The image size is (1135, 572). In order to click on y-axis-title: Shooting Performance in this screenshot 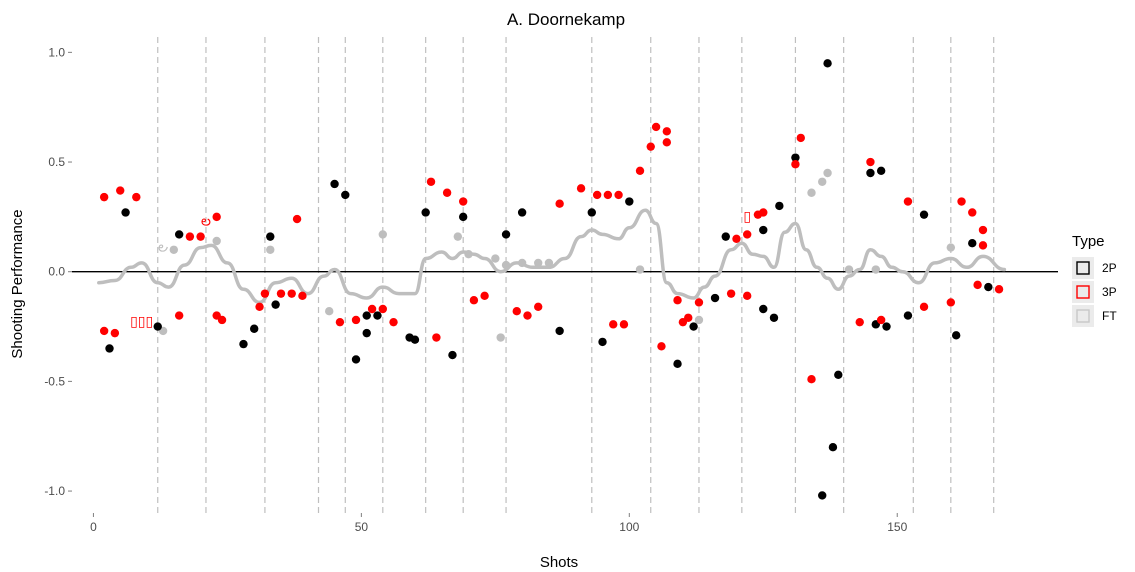, I will do `click(17, 283)`.